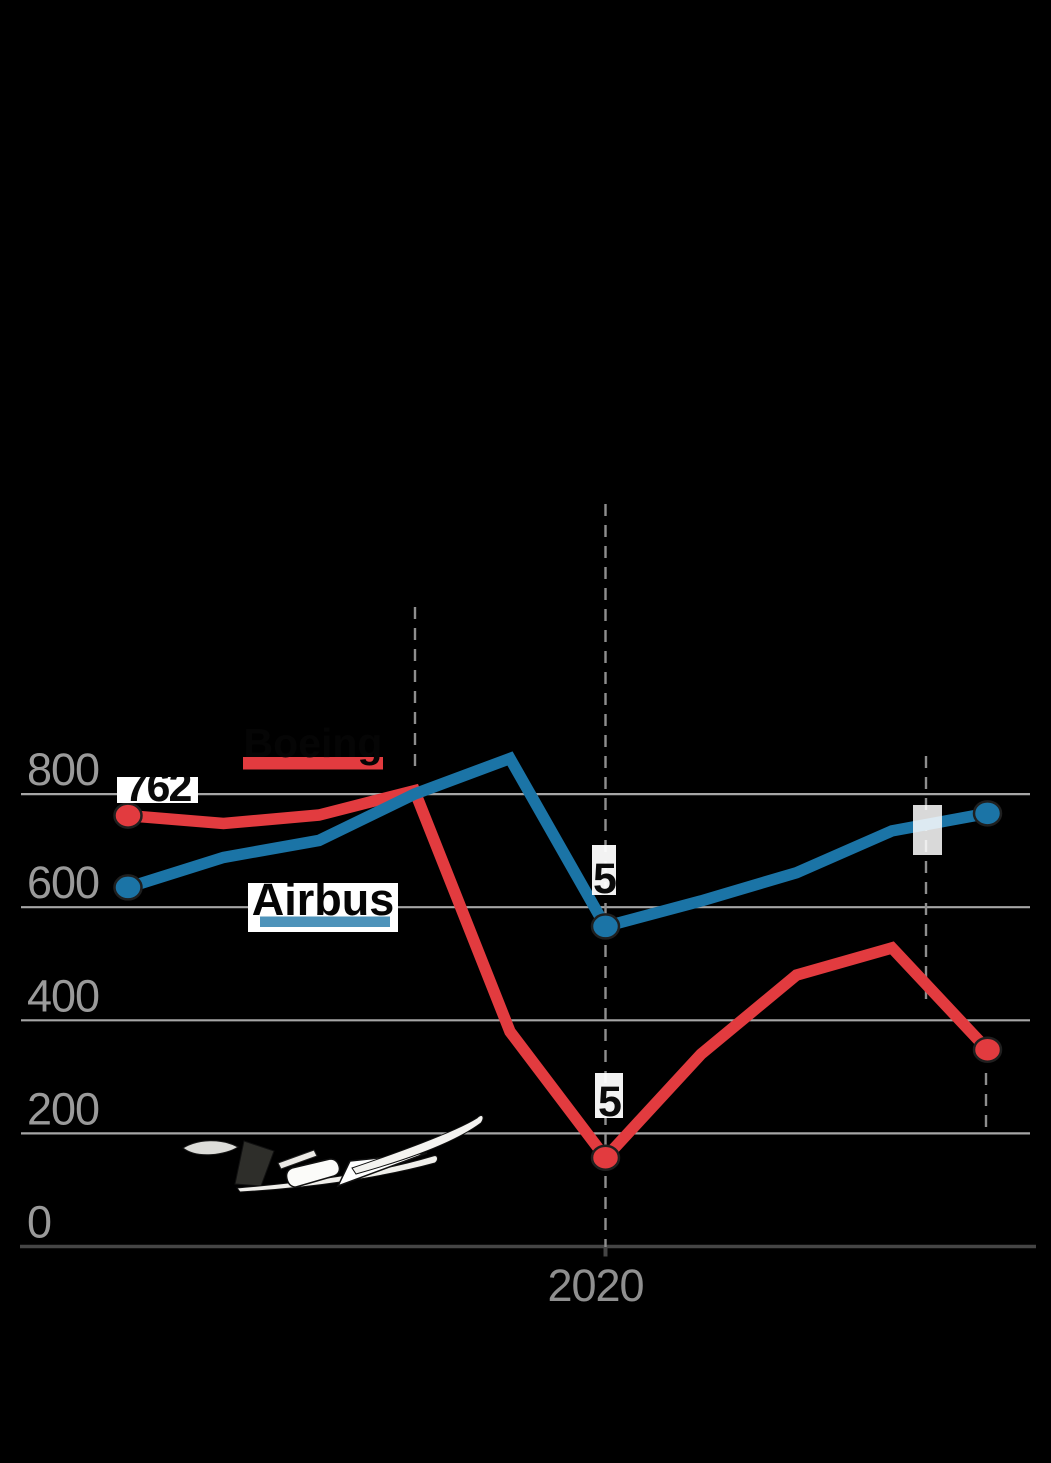 The image size is (1051, 1463). I want to click on series-line-airbus, so click(557, 842).